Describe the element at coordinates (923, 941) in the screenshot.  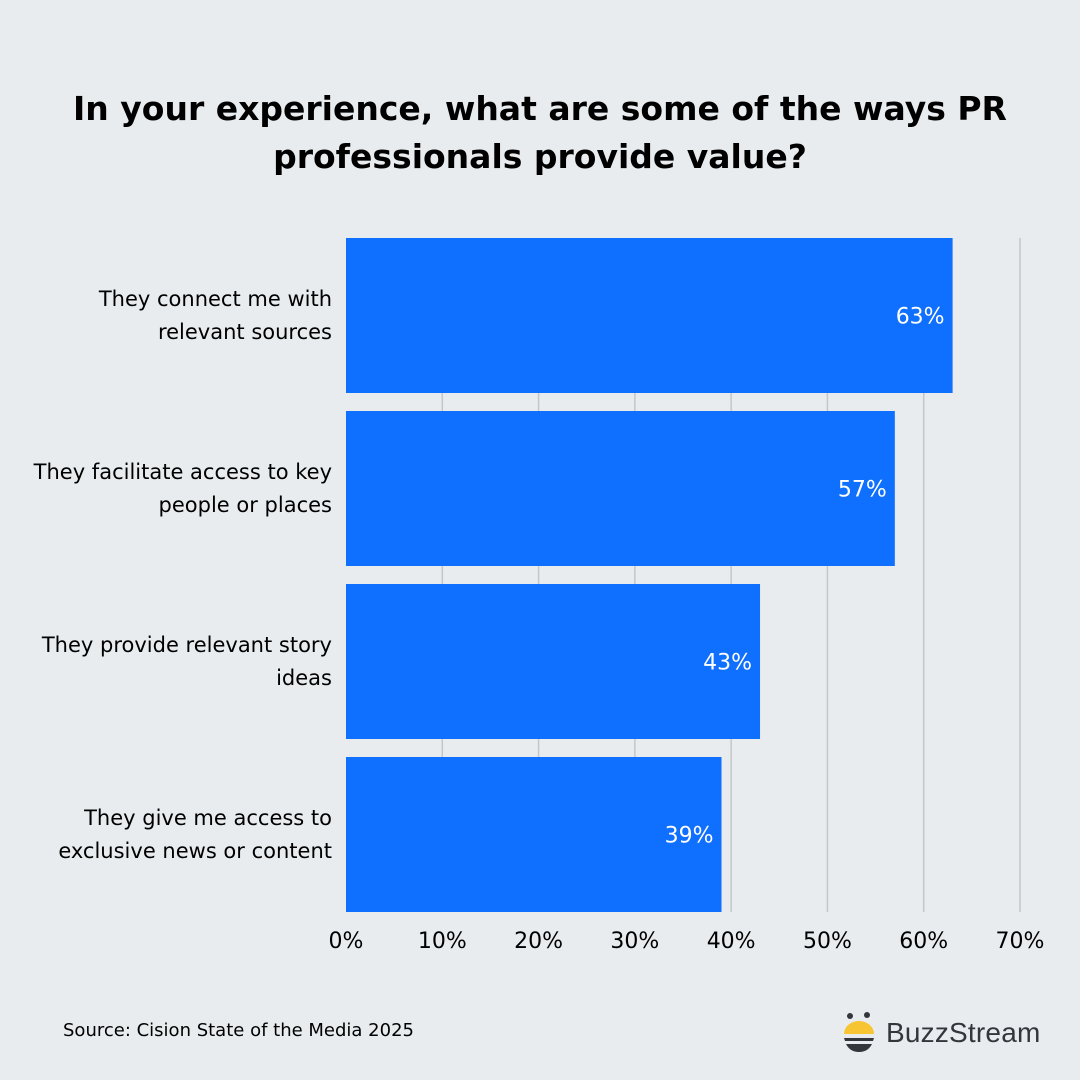
I see `x-tick-label: 60%` at that location.